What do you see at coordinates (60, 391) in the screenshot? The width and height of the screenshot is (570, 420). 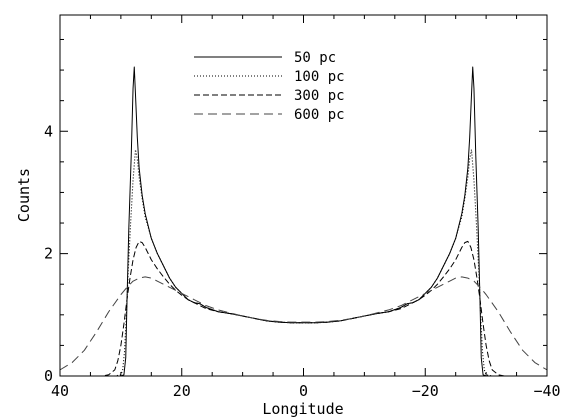 I see `x-tick-label: 40` at bounding box center [60, 391].